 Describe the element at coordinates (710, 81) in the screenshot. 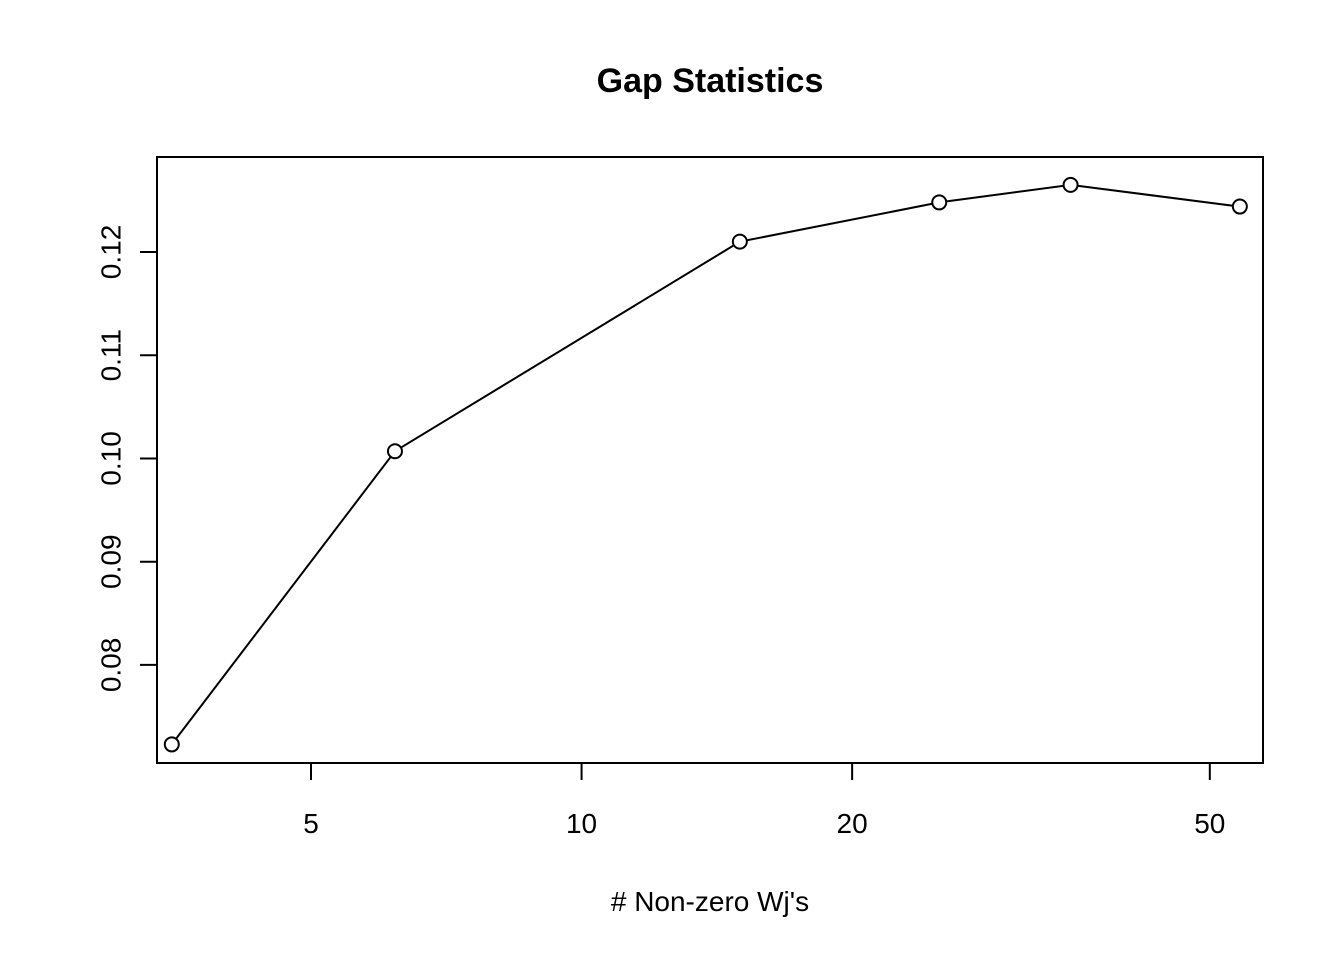

I see `chart-title: Gap Statistics` at that location.